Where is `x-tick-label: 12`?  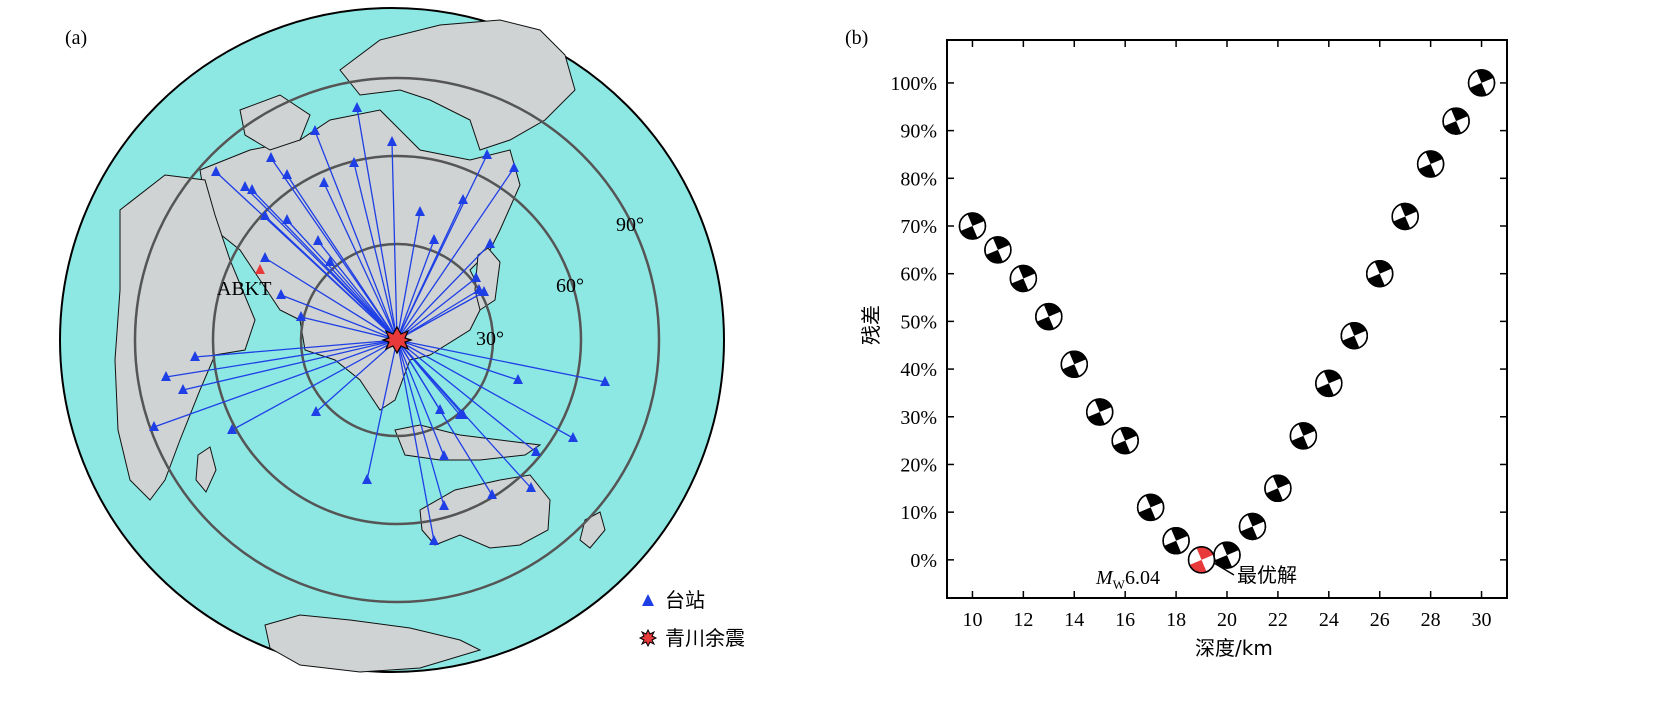
x-tick-label: 12 is located at coordinates (1023, 620).